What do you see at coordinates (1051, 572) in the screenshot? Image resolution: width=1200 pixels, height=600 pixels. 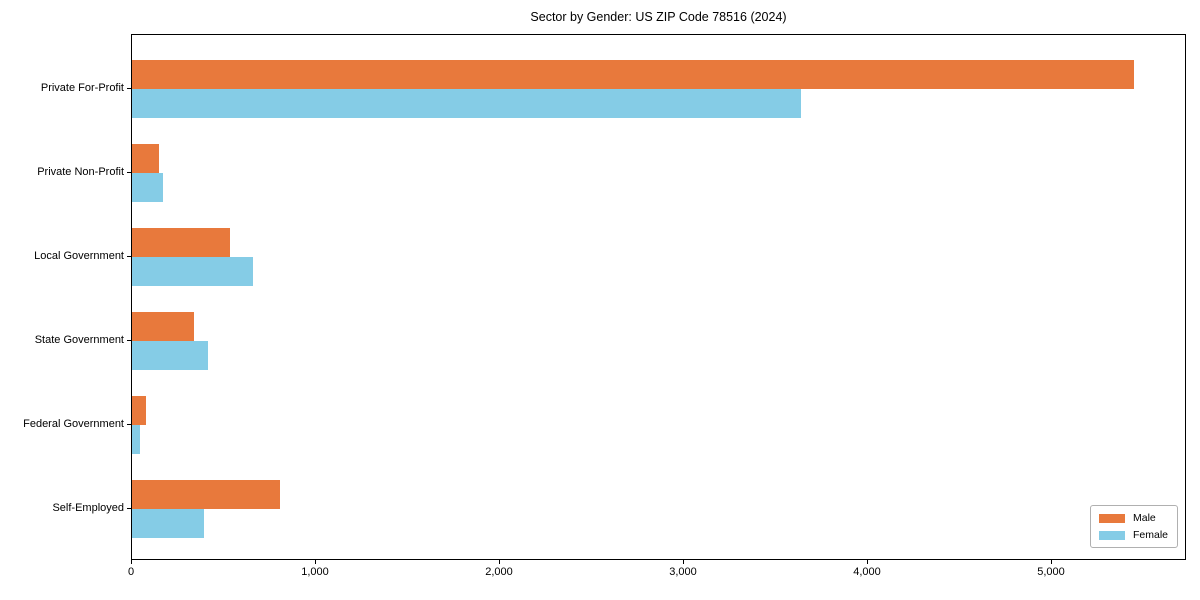 I see `x-axis-label-5-000: 5,000` at bounding box center [1051, 572].